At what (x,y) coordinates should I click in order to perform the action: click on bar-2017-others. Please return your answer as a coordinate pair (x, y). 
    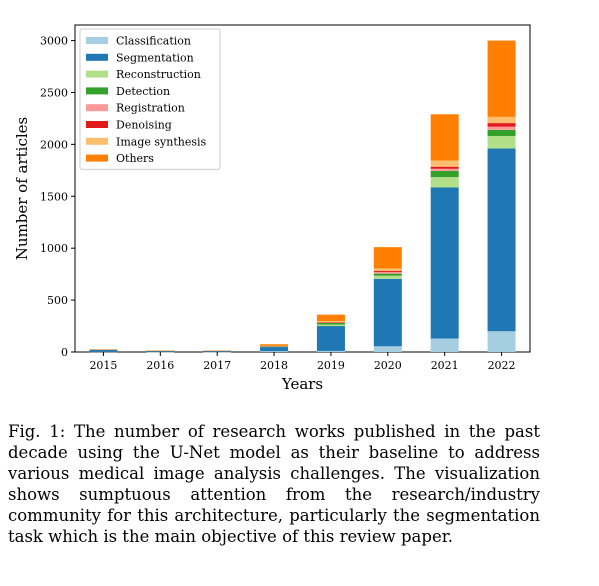
    Looking at the image, I should click on (217, 351).